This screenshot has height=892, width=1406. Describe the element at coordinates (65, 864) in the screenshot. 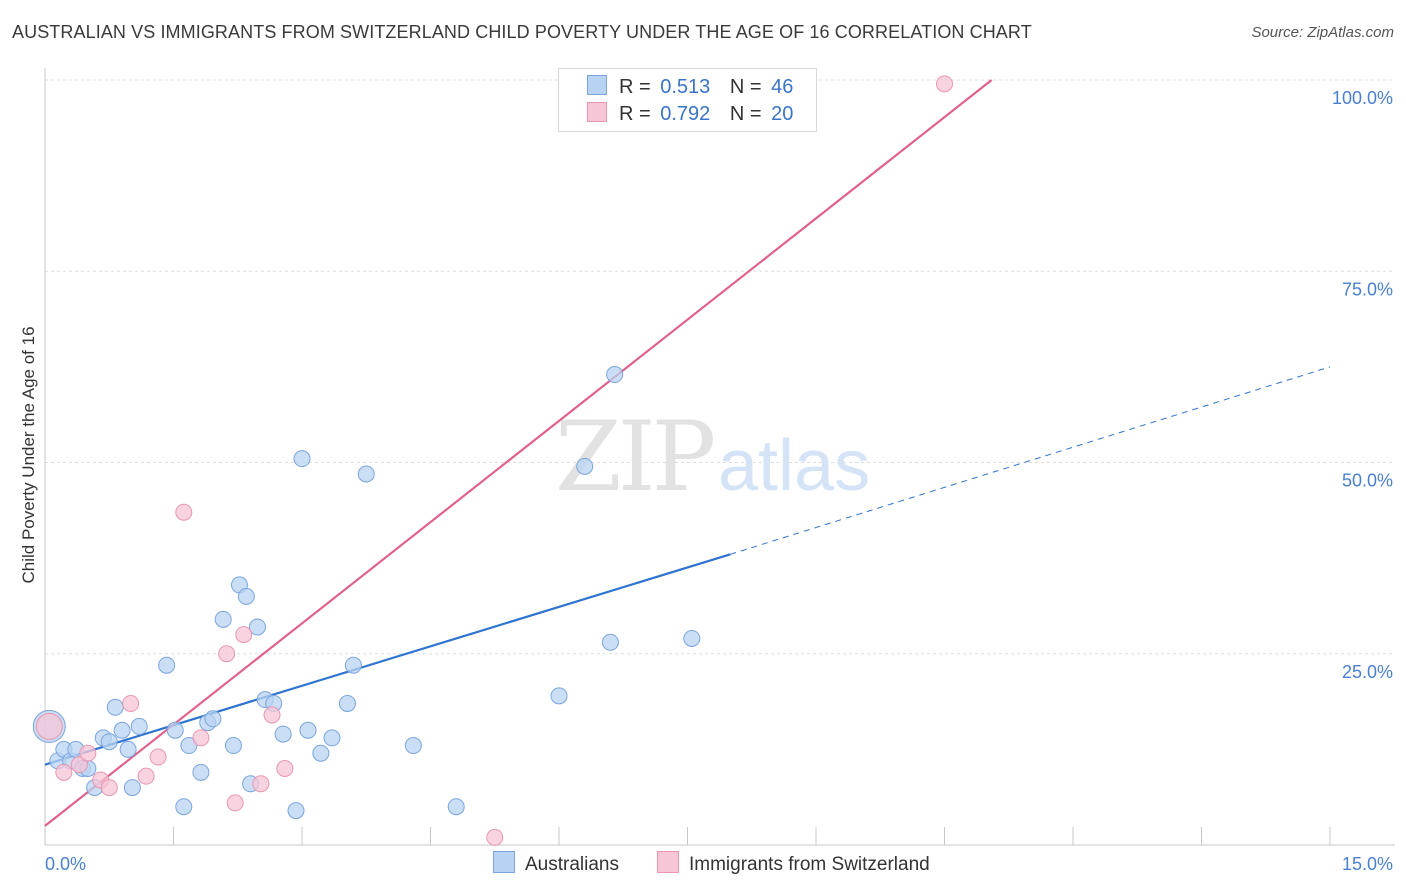

I see `x-tick-label: 0.0%` at that location.